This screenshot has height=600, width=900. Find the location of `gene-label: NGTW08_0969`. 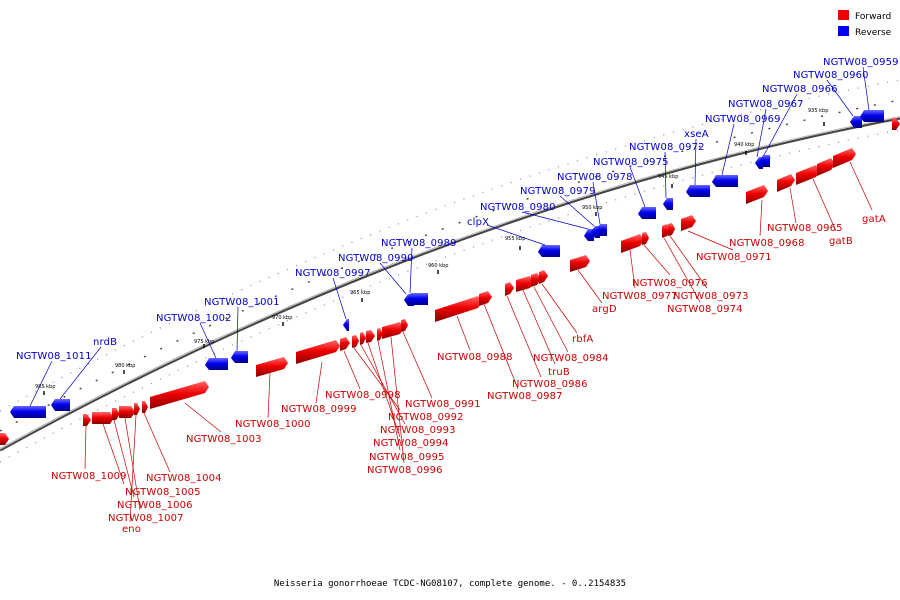

gene-label: NGTW08_0969 is located at coordinates (743, 119).